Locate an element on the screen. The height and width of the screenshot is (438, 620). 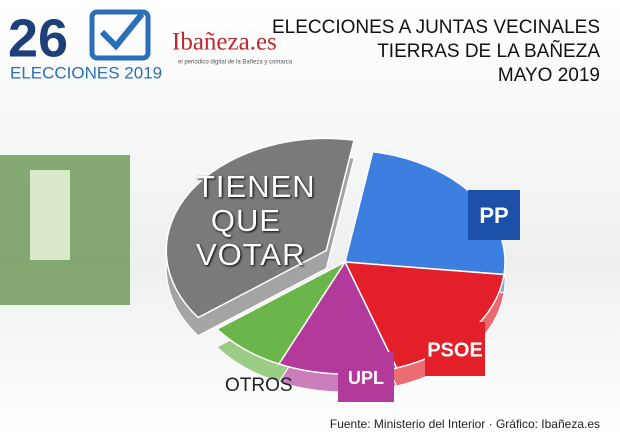
check-mark is located at coordinates (122, 31).